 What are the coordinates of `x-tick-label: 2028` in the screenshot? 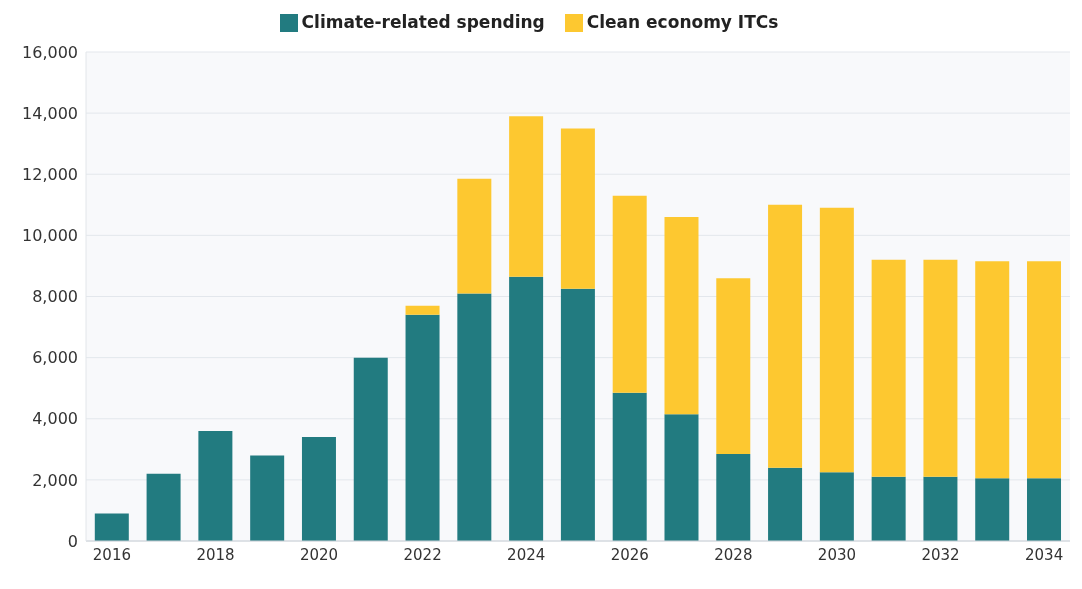 It's located at (733, 554).